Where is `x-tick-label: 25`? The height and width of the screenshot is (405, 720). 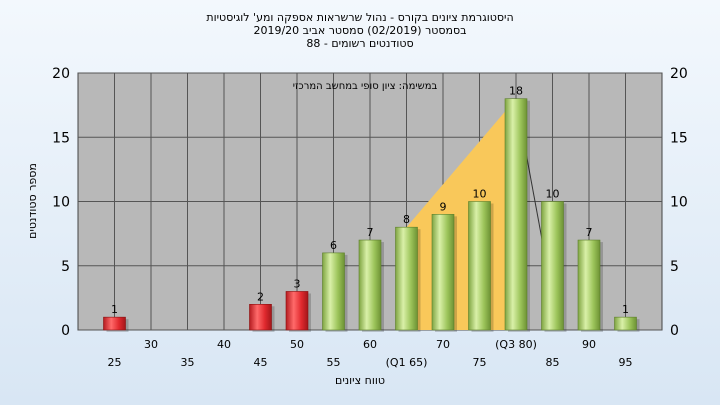
x-tick-label: 25 is located at coordinates (115, 362).